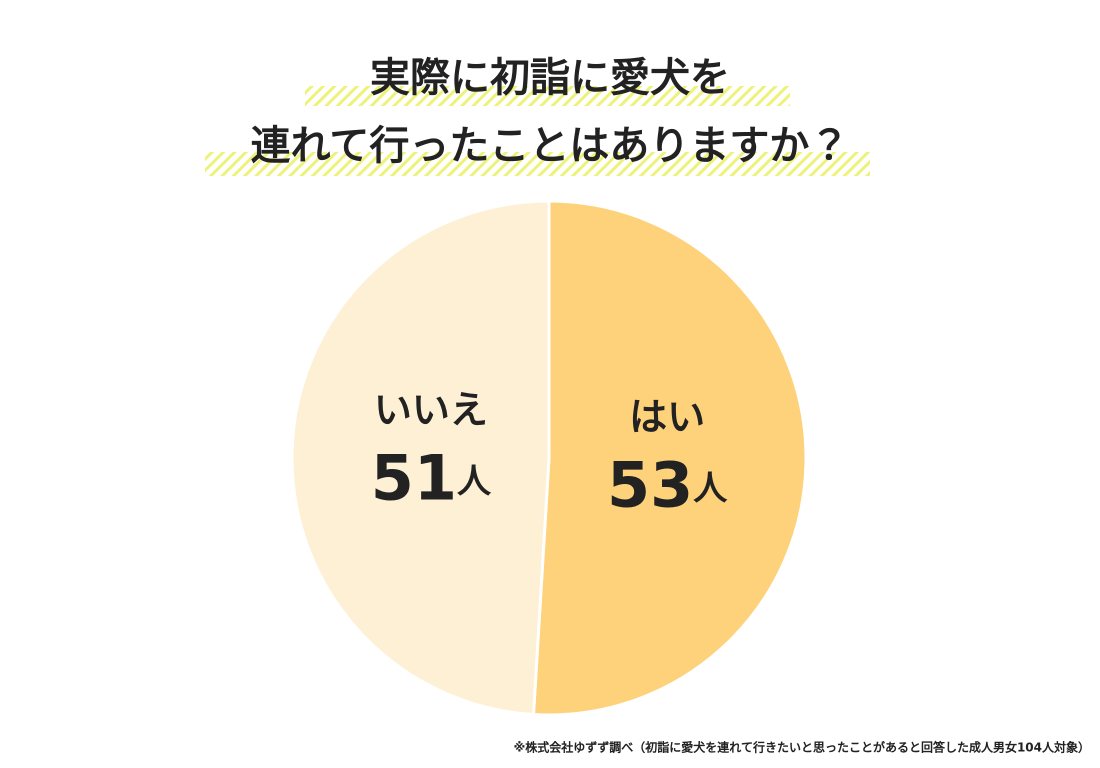  What do you see at coordinates (667, 417) in the screenshot?
I see `slice-label: はい` at bounding box center [667, 417].